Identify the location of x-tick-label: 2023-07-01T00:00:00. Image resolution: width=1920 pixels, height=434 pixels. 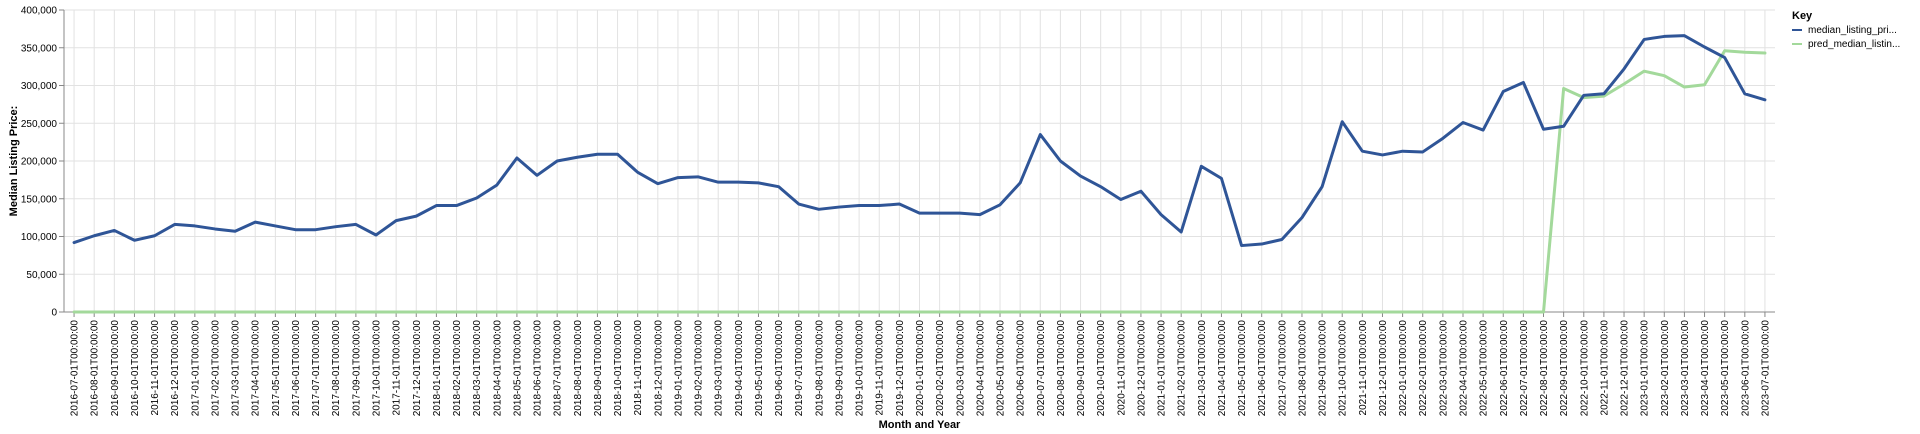
(1765, 368).